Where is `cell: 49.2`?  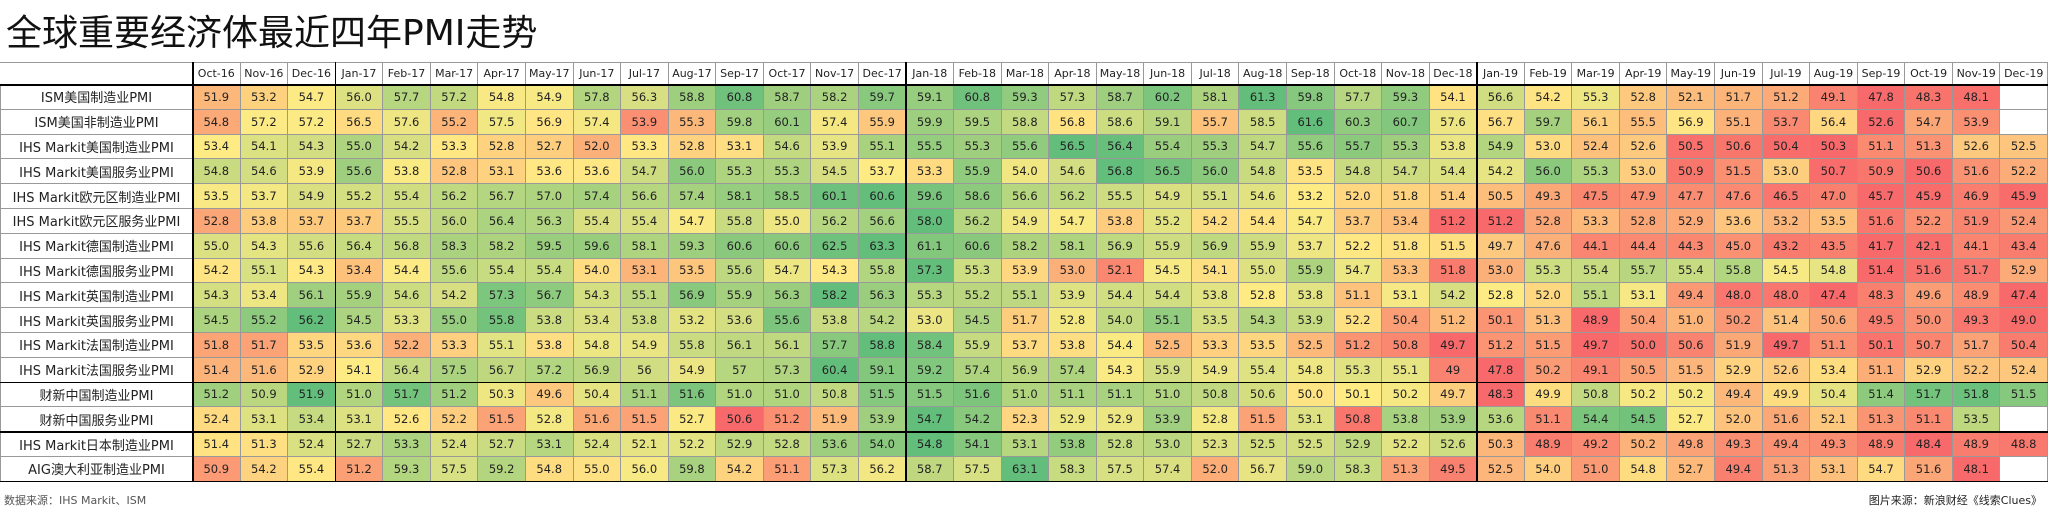 cell: 49.2 is located at coordinates (1596, 444).